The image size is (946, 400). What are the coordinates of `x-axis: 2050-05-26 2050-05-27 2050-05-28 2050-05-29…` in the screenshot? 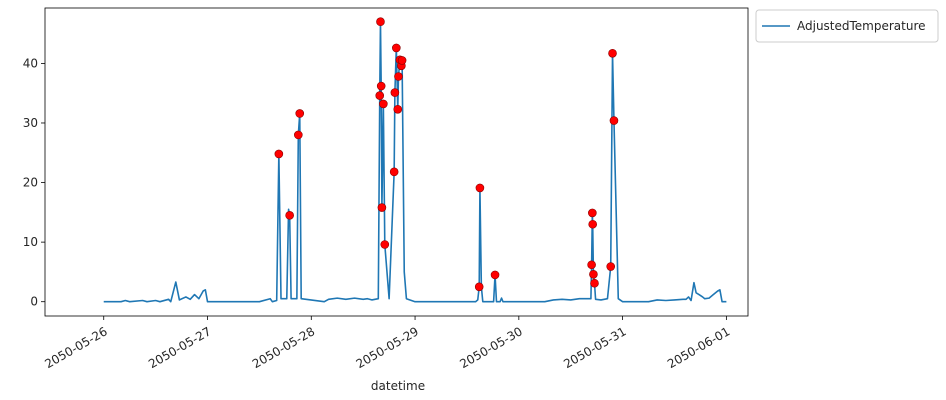 It's located at (387, 343).